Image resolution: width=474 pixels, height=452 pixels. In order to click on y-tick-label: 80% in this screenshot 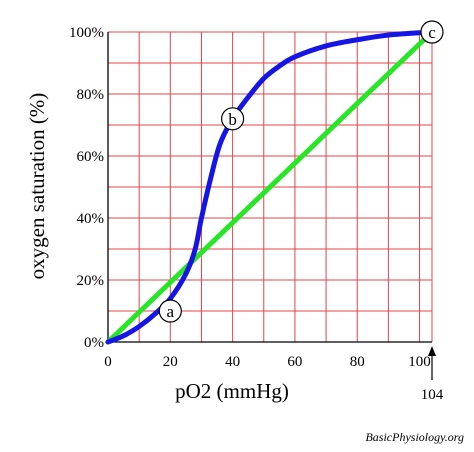, I will do `click(91, 95)`.